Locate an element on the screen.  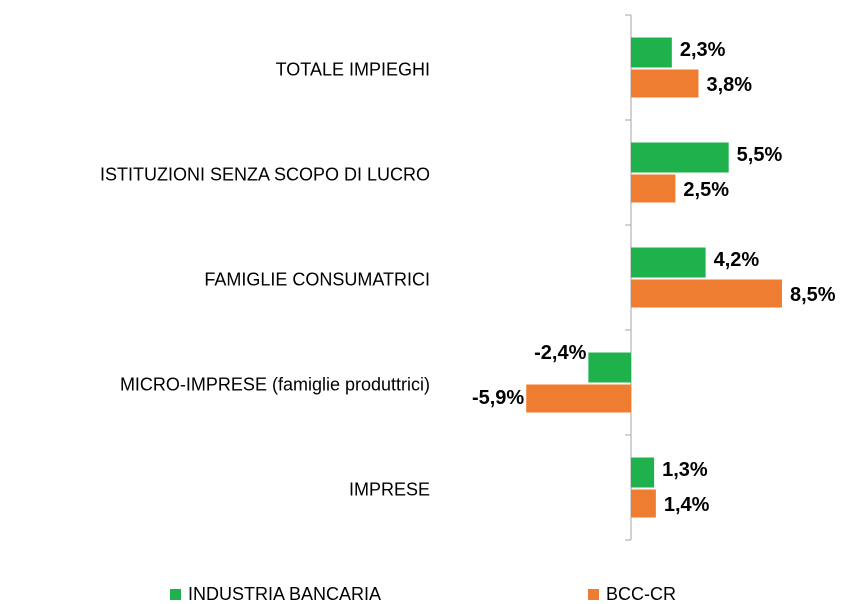
value-label: 5,5% is located at coordinates (760, 155).